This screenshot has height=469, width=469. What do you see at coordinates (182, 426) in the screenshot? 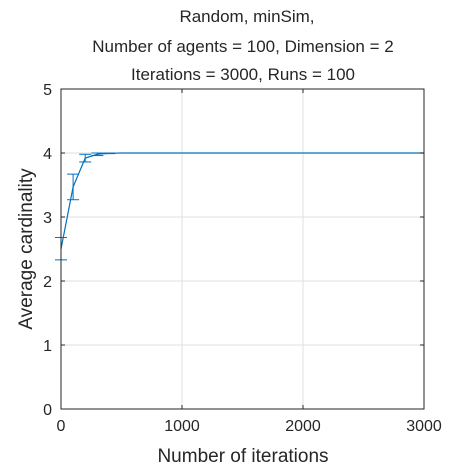
I see `x-tick-label-1: 1000` at bounding box center [182, 426].